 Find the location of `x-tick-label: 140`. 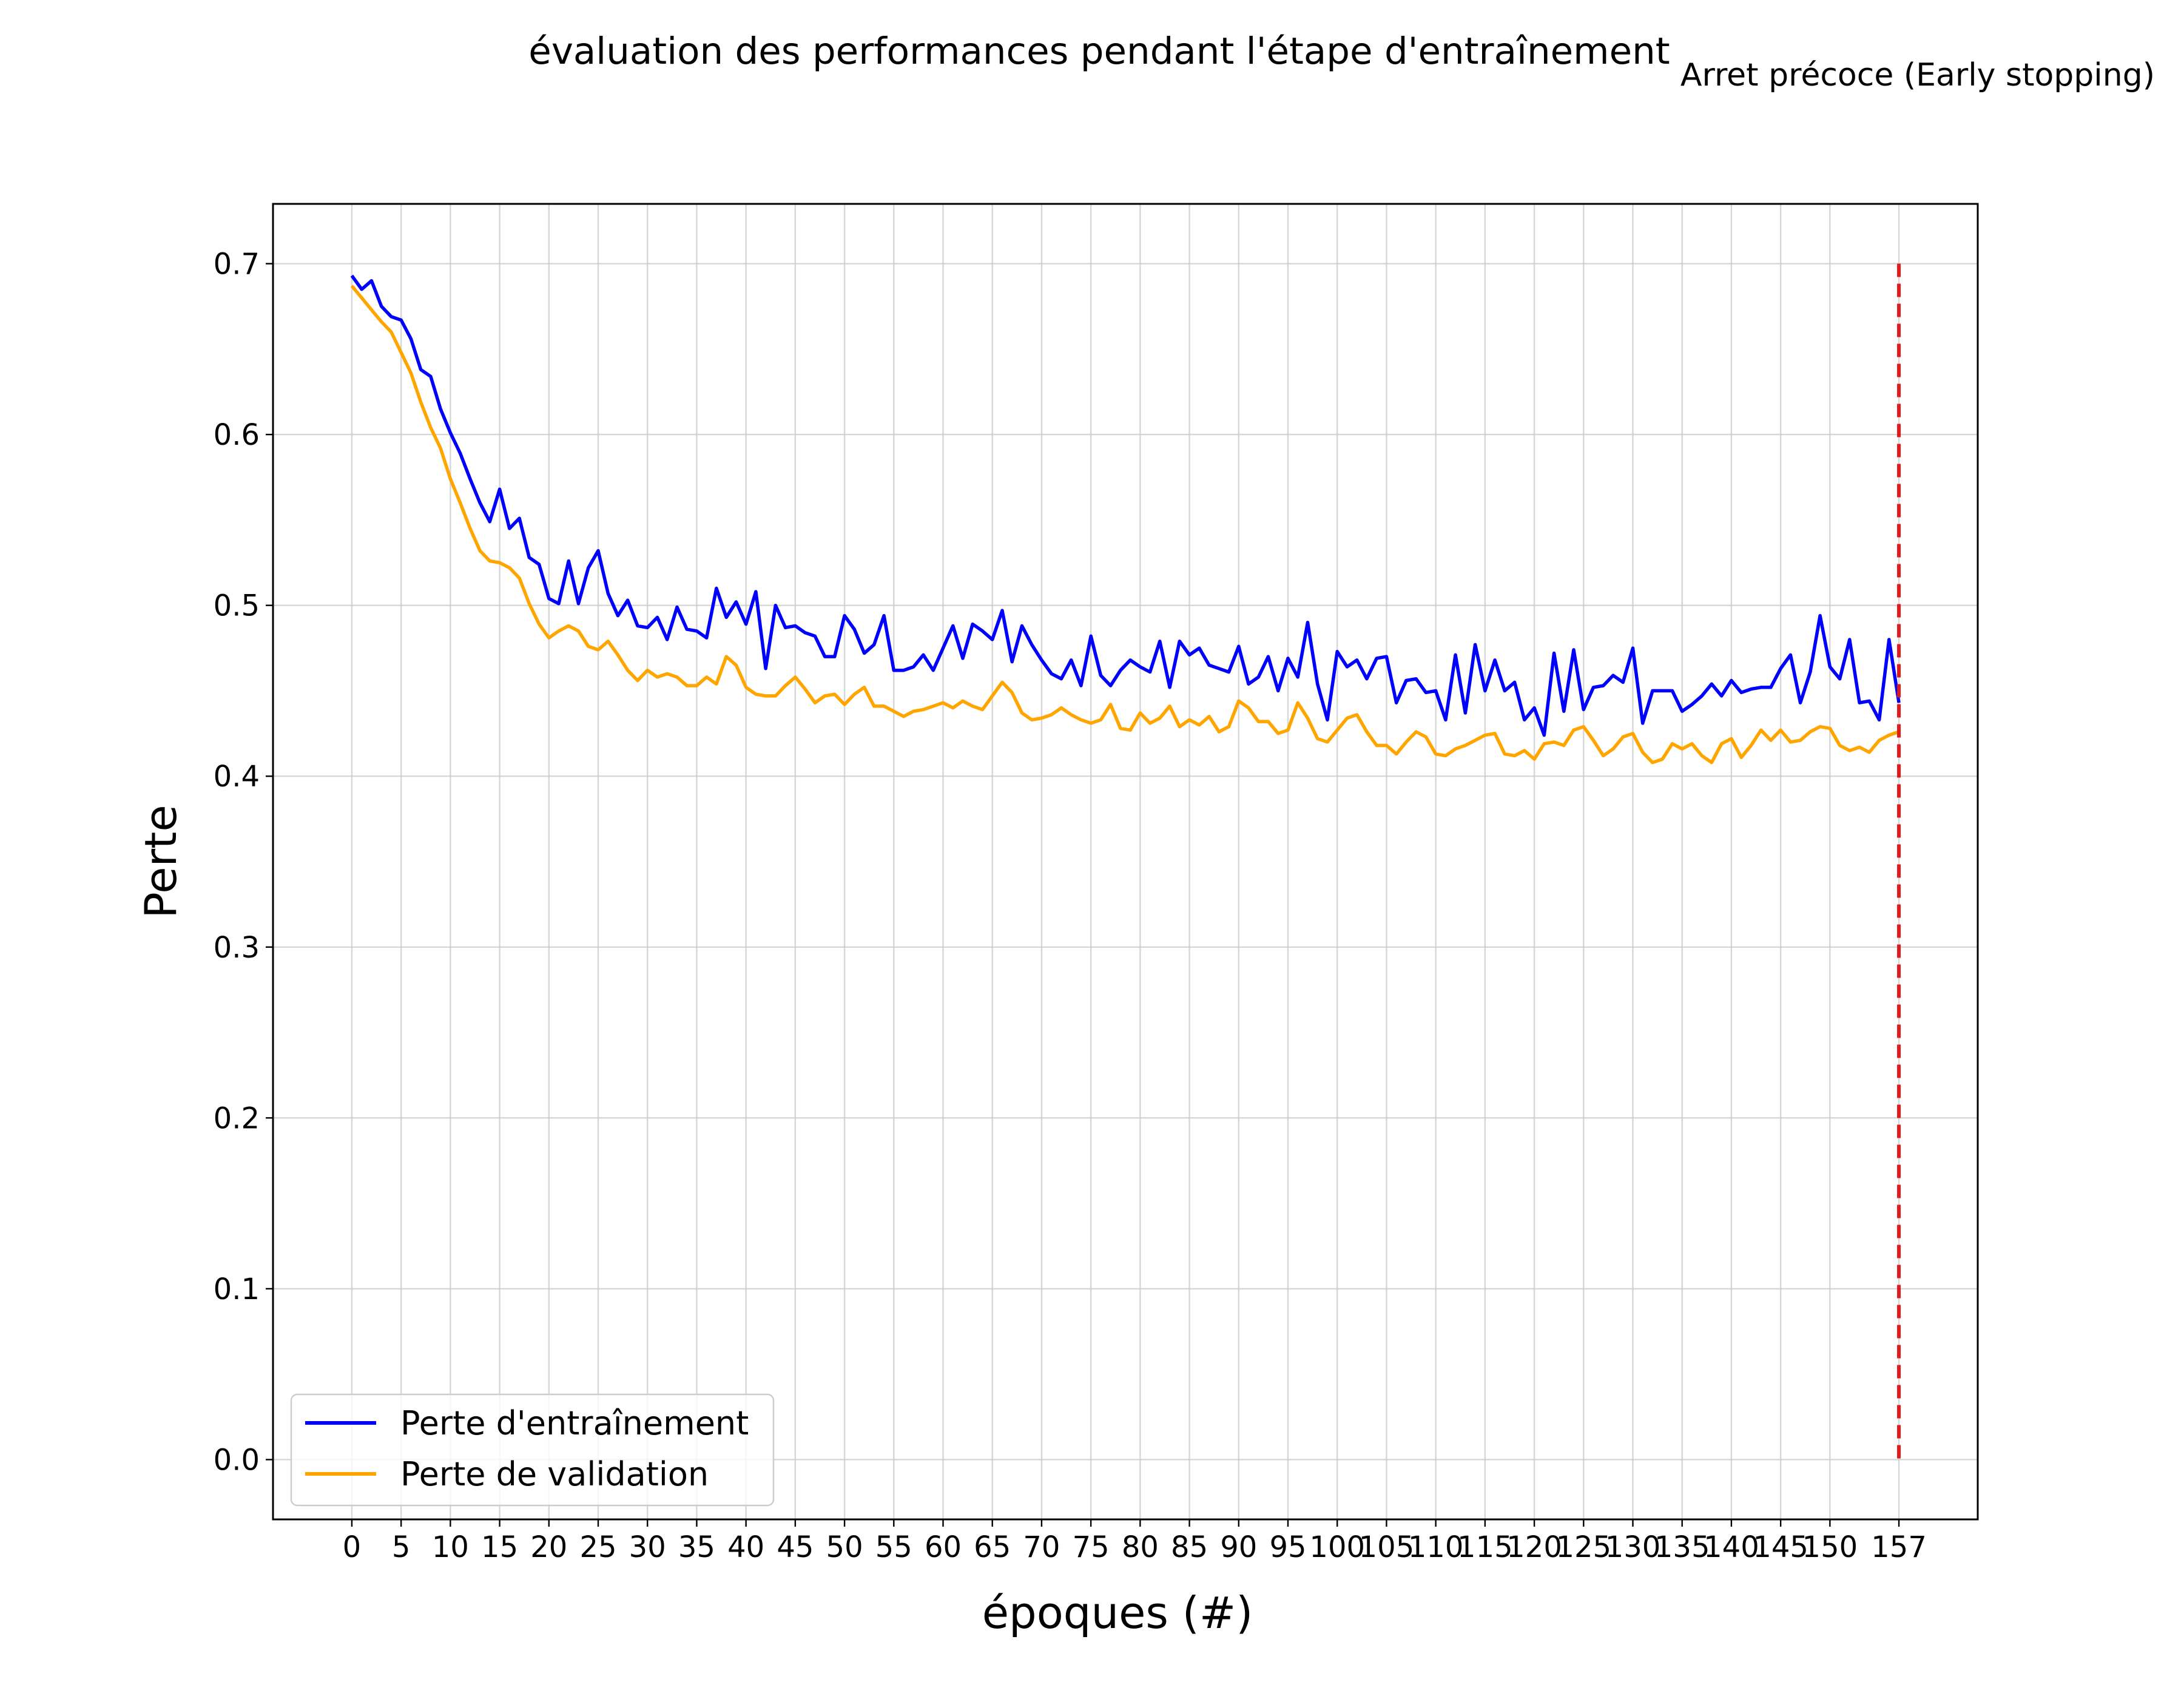

x-tick-label: 140 is located at coordinates (1731, 1547).